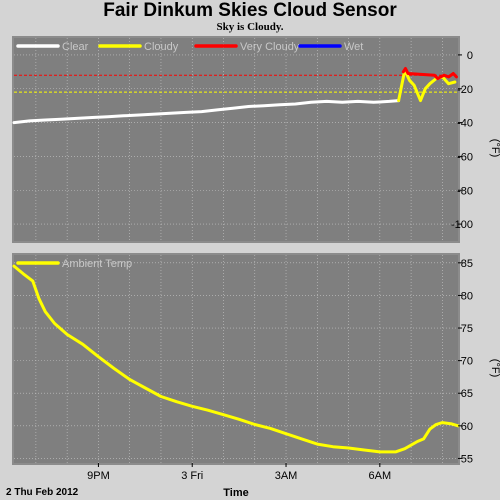 The height and width of the screenshot is (500, 500). What do you see at coordinates (236, 83) in the screenshot?
I see `top-threshold-lines` at bounding box center [236, 83].